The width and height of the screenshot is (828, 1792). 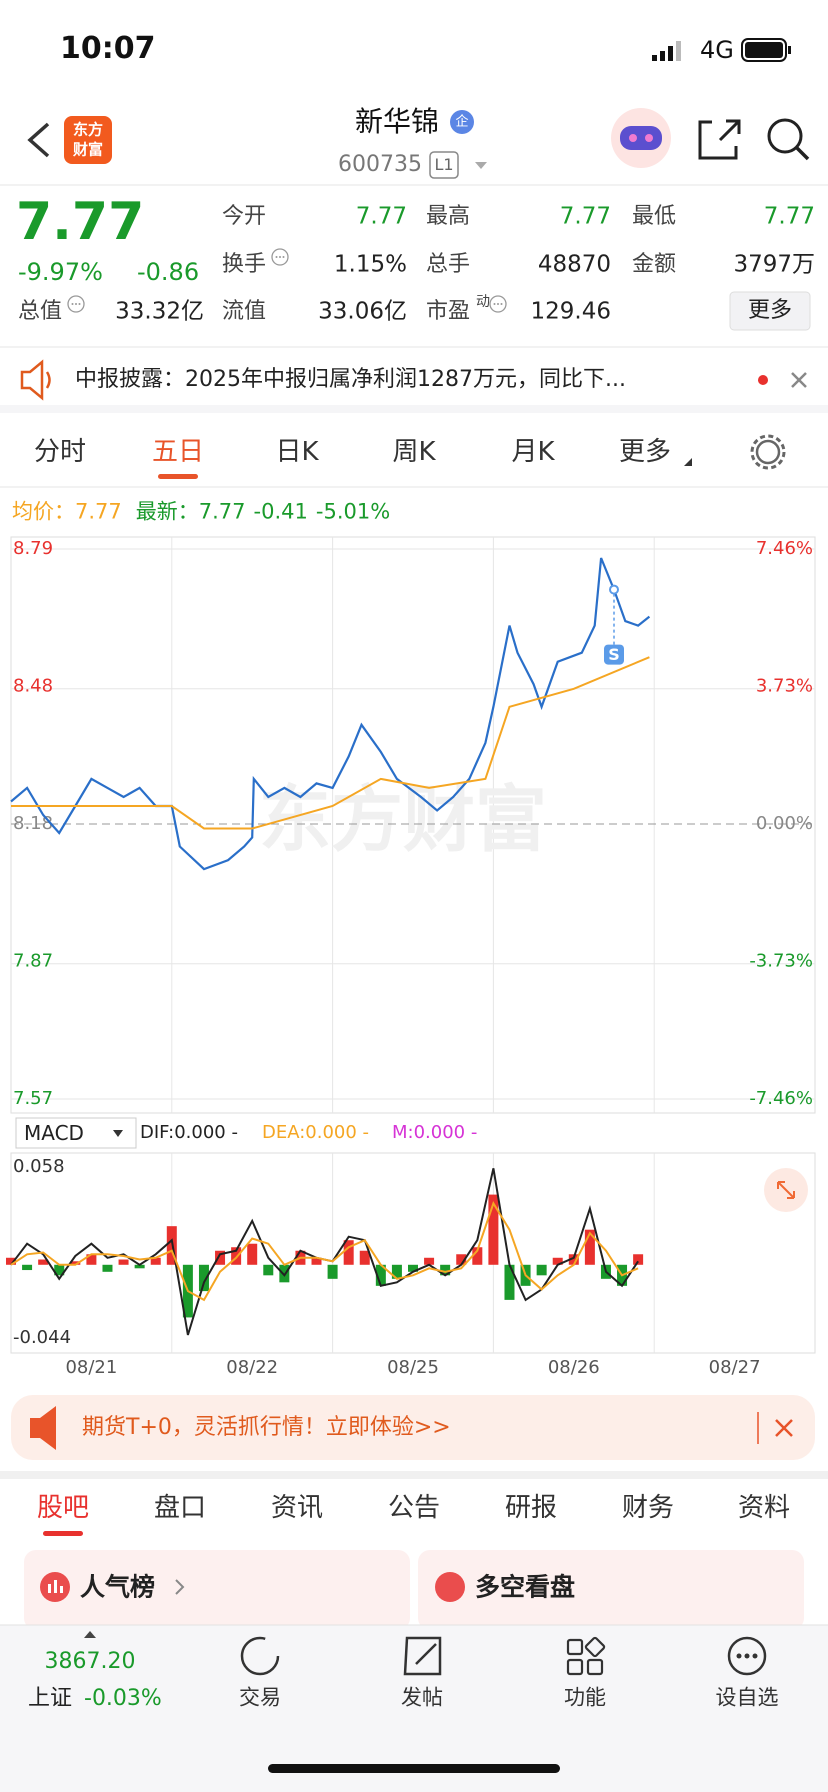 What do you see at coordinates (50, 1698) in the screenshot?
I see `index-name: 上证` at bounding box center [50, 1698].